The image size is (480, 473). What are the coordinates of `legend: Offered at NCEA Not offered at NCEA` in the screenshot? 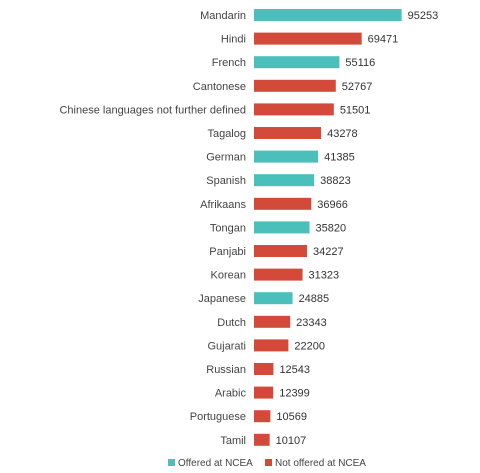 It's located at (267, 463).